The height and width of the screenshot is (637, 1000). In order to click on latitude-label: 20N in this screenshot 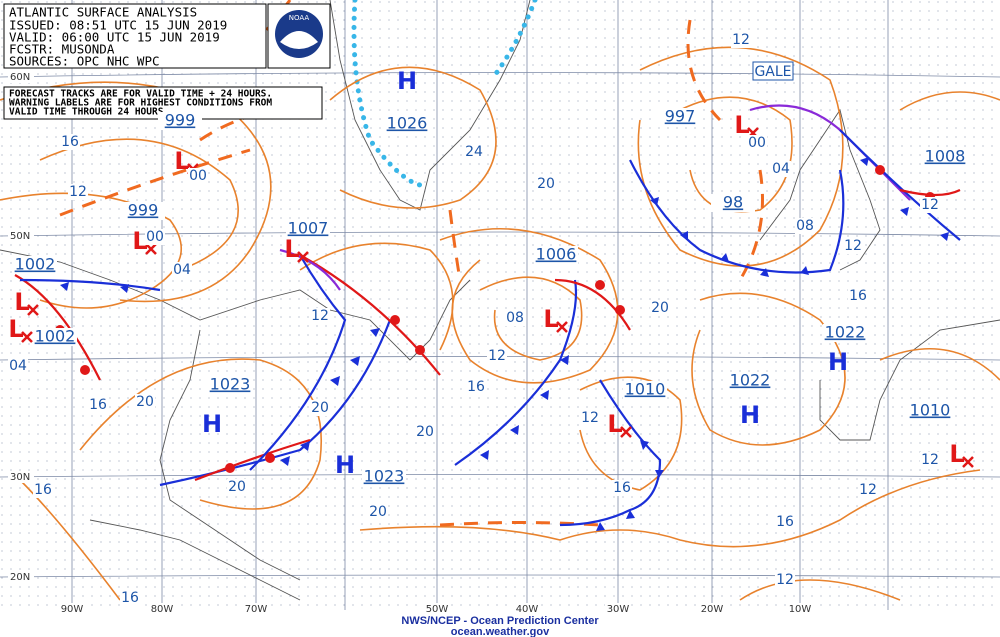, I will do `click(20, 577)`.